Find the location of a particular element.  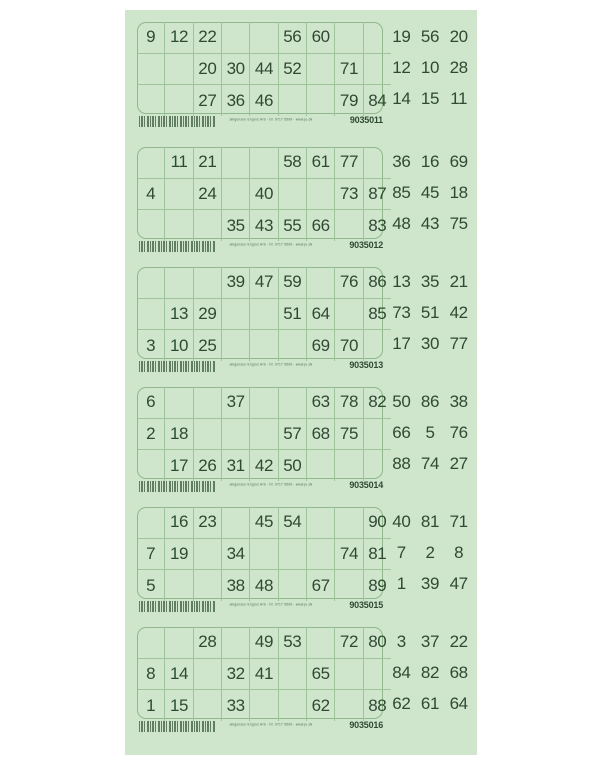

ticket-number-grid: 9 12 22 56 60 20 30 44 52 71 27 36 46 79 84 is located at coordinates (264, 69).